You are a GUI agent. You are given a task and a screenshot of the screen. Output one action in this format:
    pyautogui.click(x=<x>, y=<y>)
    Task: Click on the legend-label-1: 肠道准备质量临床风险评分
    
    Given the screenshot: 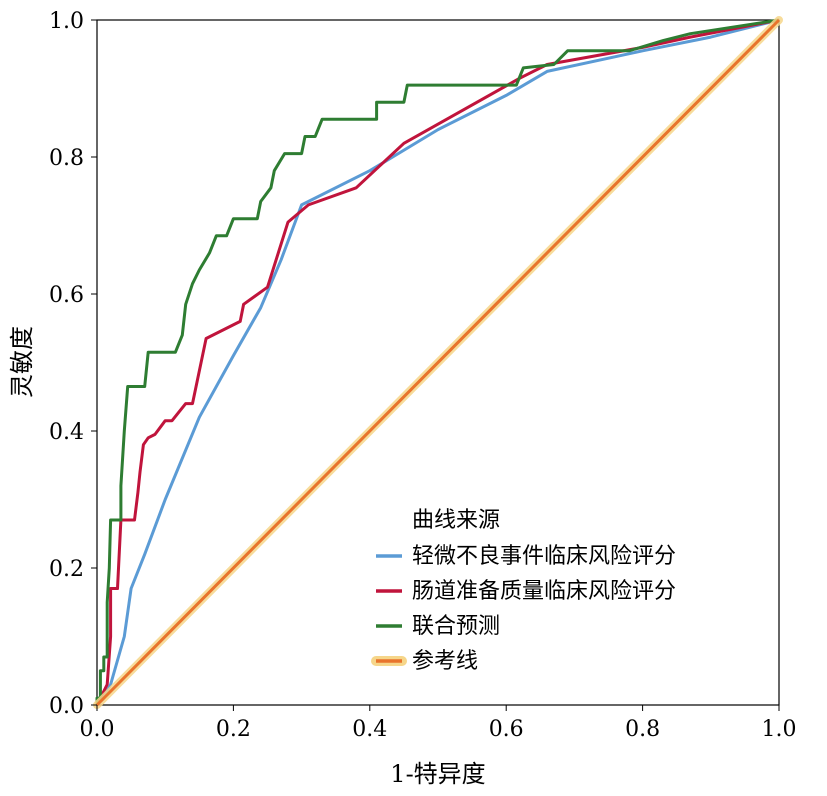 What is the action you would take?
    pyautogui.click(x=544, y=591)
    